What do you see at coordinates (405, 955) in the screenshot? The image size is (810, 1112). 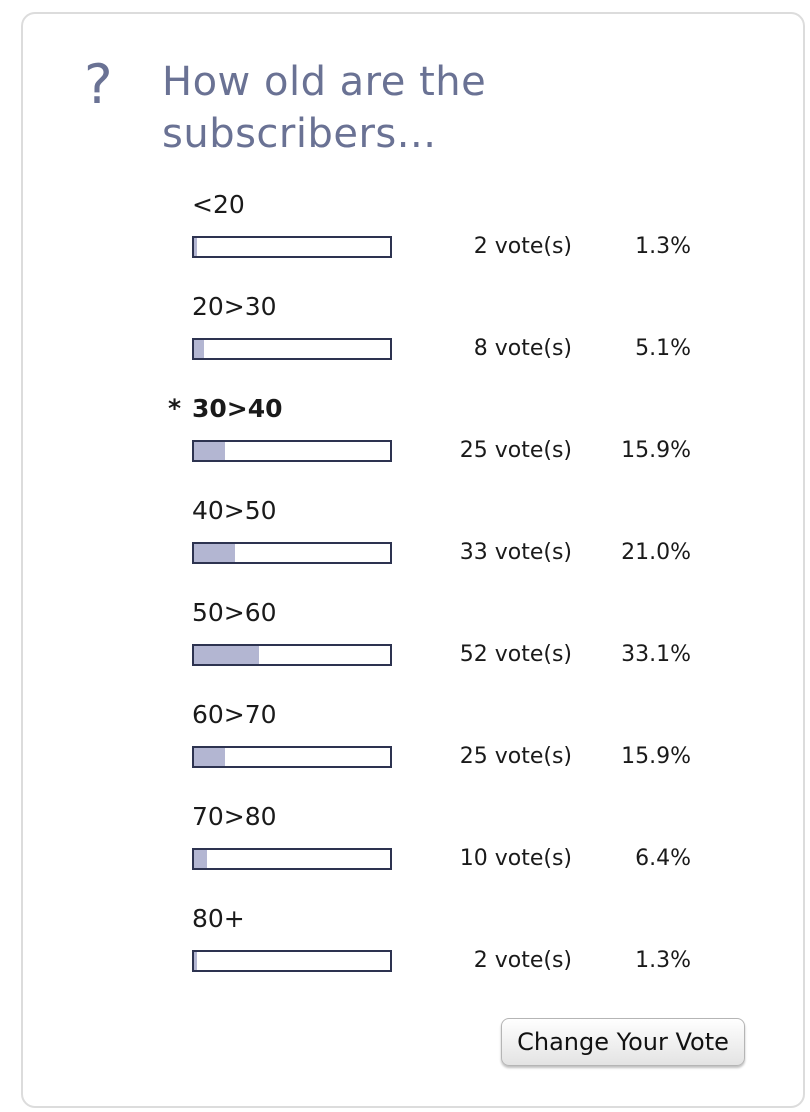 I see `poll-option: 80+ 2 vote(s) 1.3%` at bounding box center [405, 955].